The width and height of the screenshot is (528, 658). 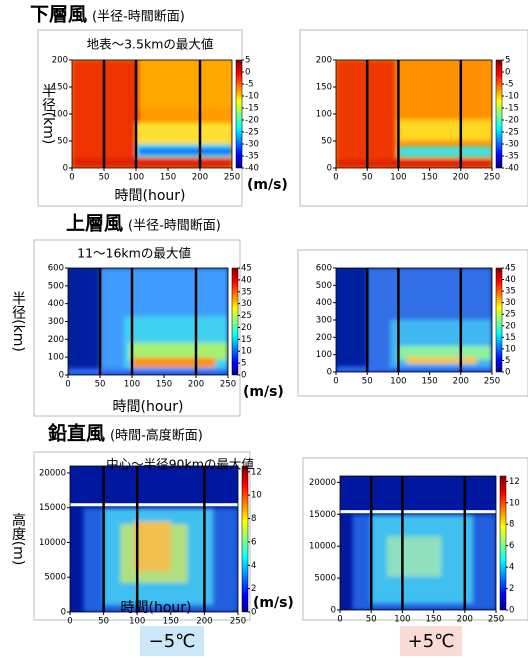 I want to click on colorbar-label: -15, so click(x=512, y=109).